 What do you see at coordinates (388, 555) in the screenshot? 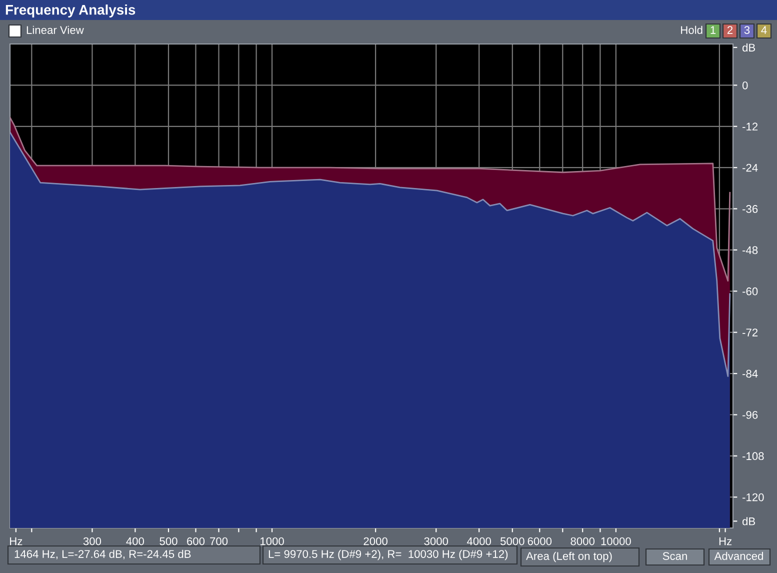
I see `text: L= 9970.5 Hz (D#9 +2), R= 10030 Hz (D#9 +12)` at bounding box center [388, 555].